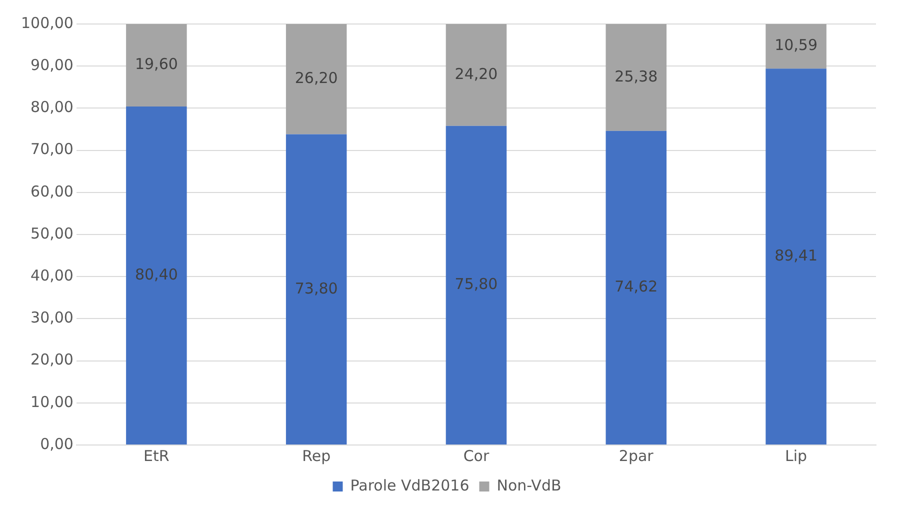  What do you see at coordinates (529, 485) in the screenshot?
I see `legend-label: Non-VdB` at bounding box center [529, 485].